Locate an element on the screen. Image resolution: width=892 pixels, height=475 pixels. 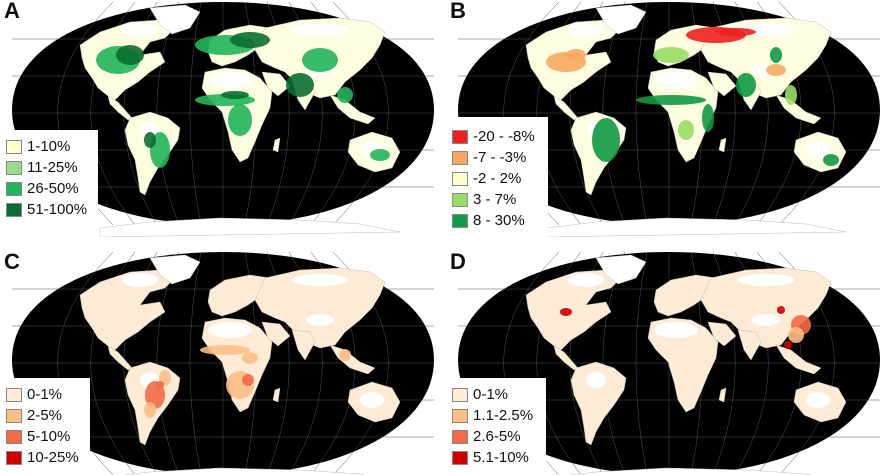
legend-item: 1.1-2.5% is located at coordinates (495, 415).